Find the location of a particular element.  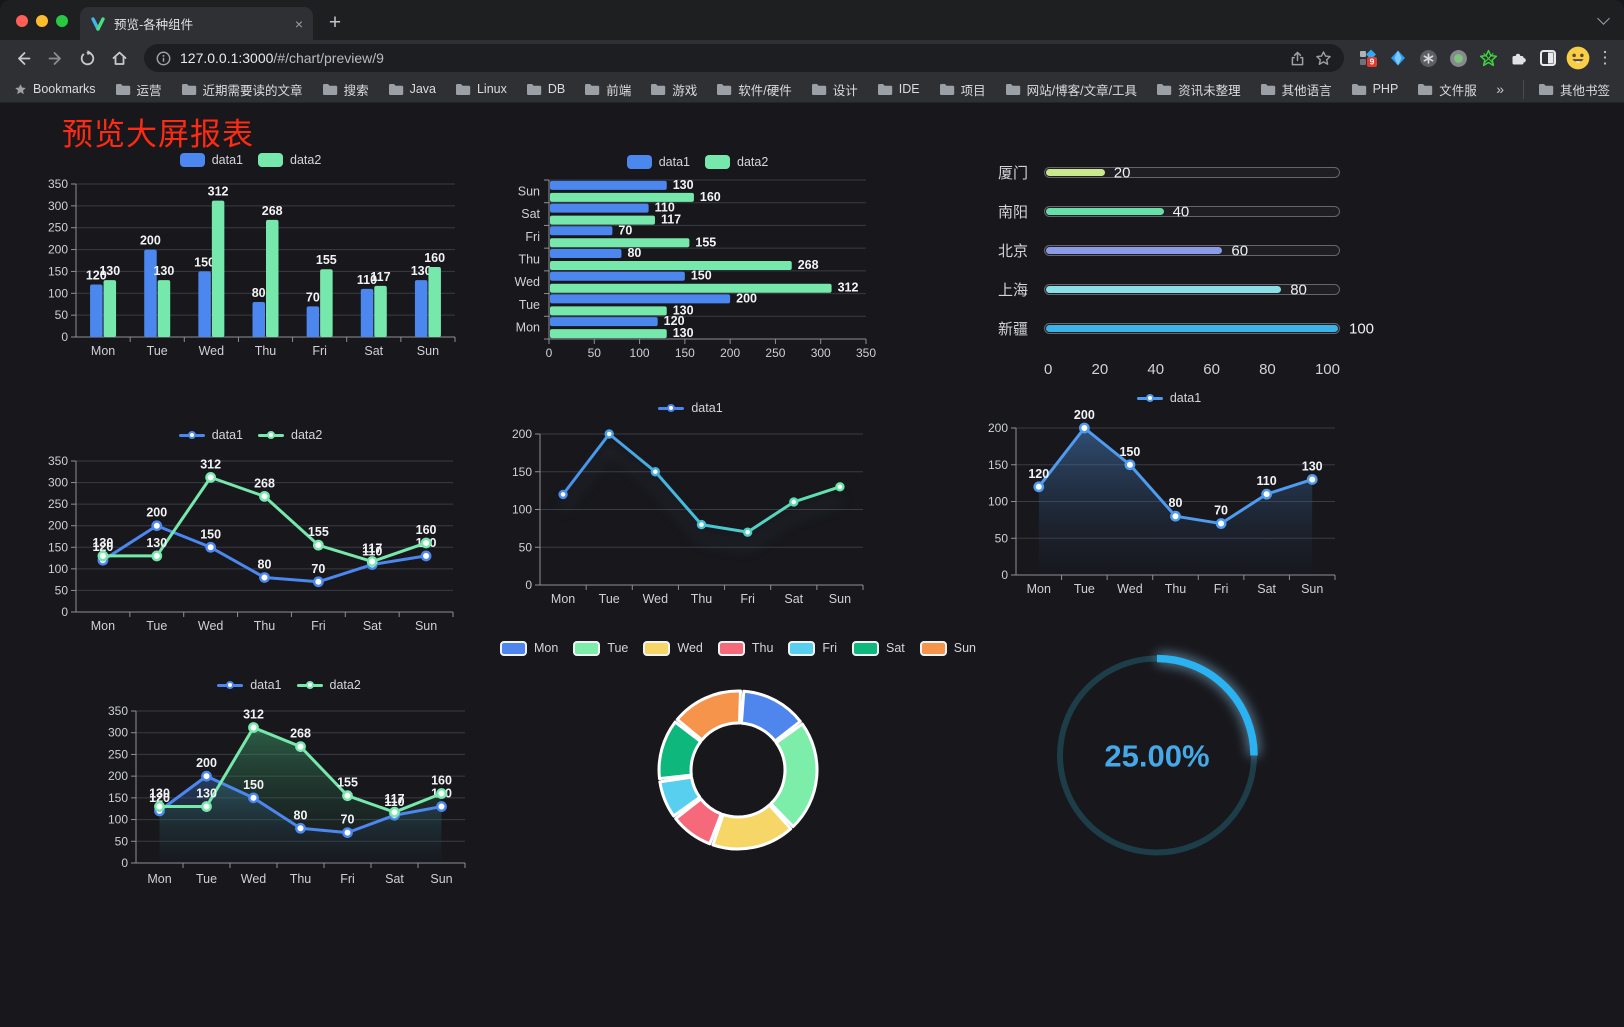

profile-avatar is located at coordinates (1578, 58).